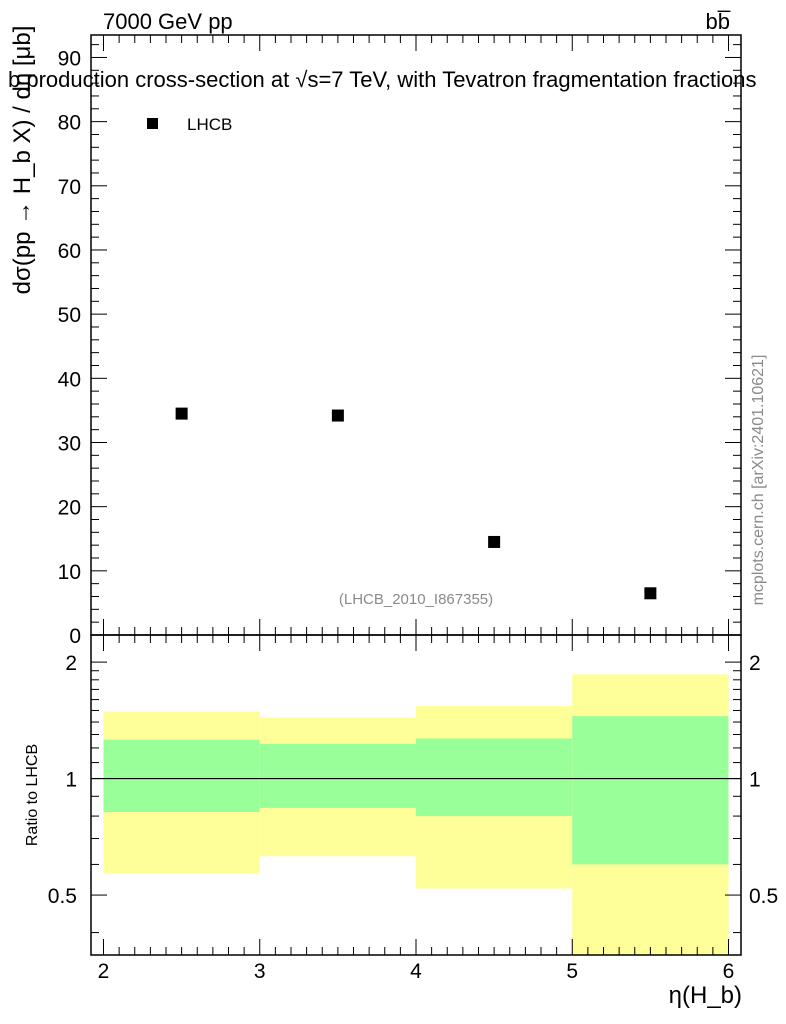 This screenshot has height=1024, width=786. I want to click on main-y-axis-title: dσ(pp → H_b X) / dη [μb], so click(22, 160).